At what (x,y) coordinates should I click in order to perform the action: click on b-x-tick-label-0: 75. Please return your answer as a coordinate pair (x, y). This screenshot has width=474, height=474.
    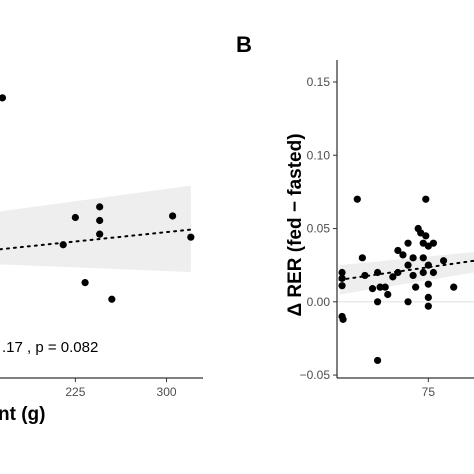
    Looking at the image, I should click on (429, 392).